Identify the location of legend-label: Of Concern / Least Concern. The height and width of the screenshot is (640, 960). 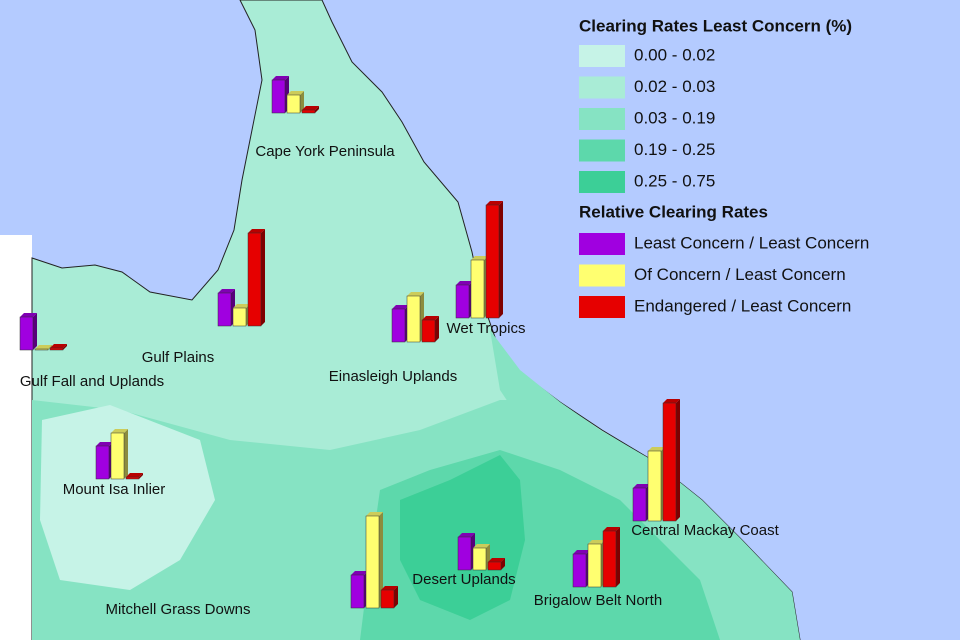
(740, 274).